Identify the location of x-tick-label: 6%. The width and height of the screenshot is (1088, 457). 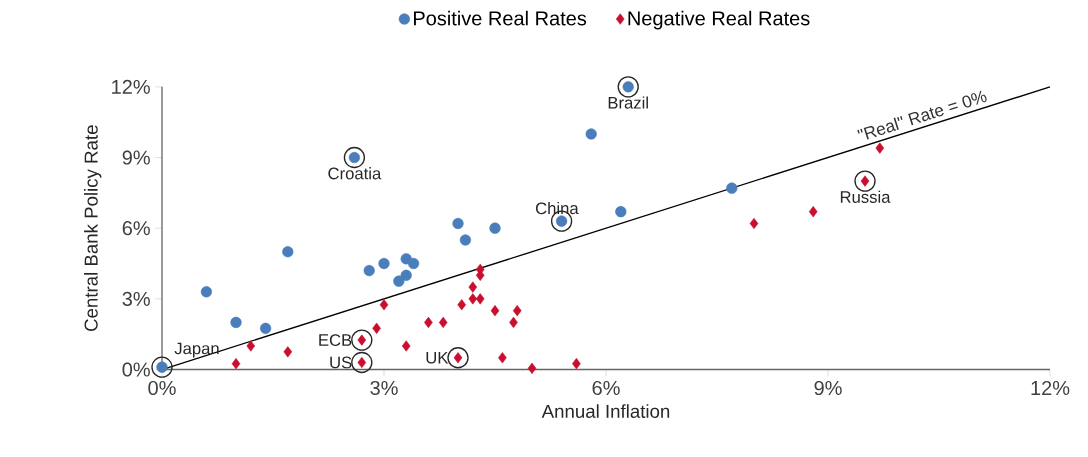
(606, 388).